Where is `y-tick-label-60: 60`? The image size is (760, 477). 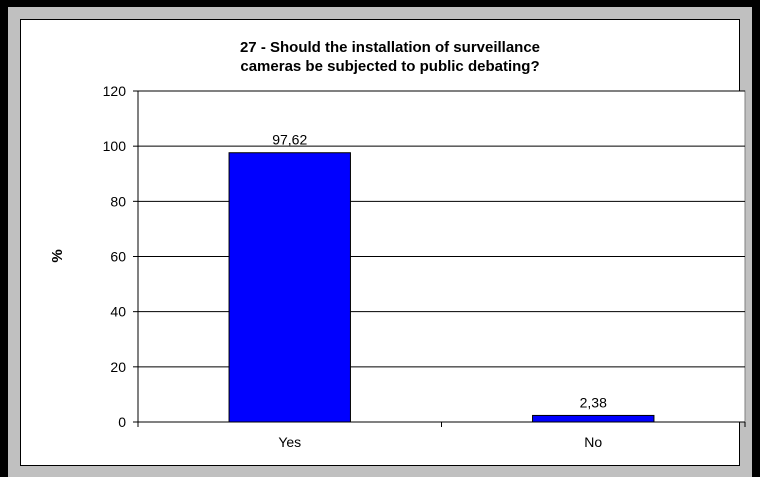
y-tick-label-60: 60 is located at coordinates (118, 257).